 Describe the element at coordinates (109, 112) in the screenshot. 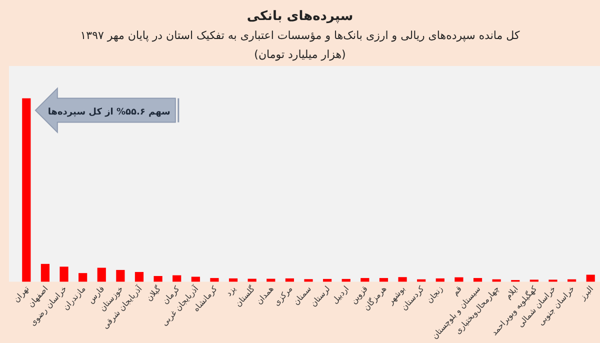

I see `annotation: سهم ۵۵.۶% از کل سپرده‌ها` at that location.